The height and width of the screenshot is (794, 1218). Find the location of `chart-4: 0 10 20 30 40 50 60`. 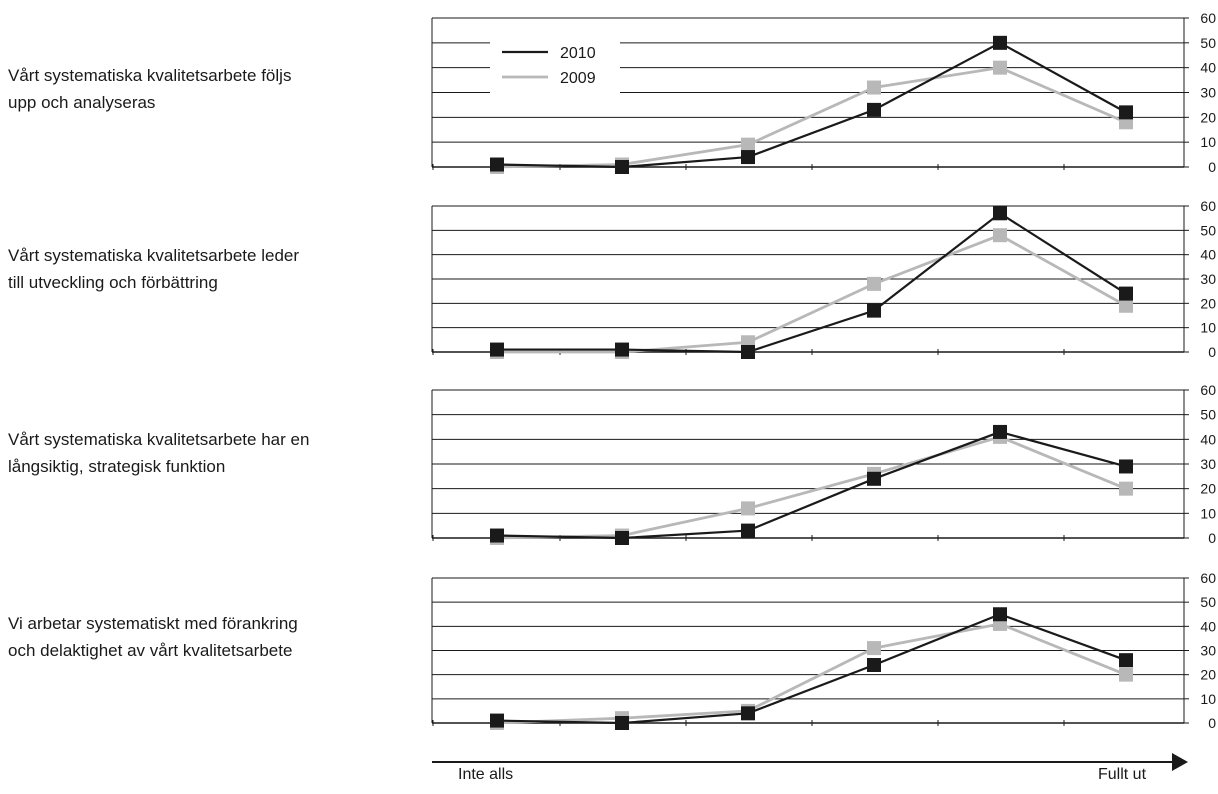

chart-4: 0 10 20 30 40 50 60 is located at coordinates (823, 650).